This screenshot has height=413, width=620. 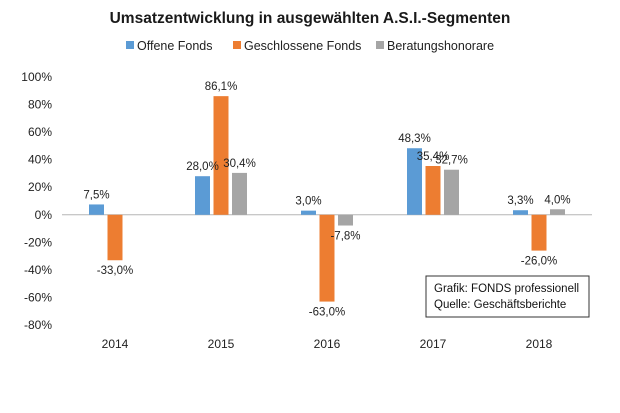 I want to click on data-label-geschlossene-fonds-2016: -63,0%, so click(x=327, y=313).